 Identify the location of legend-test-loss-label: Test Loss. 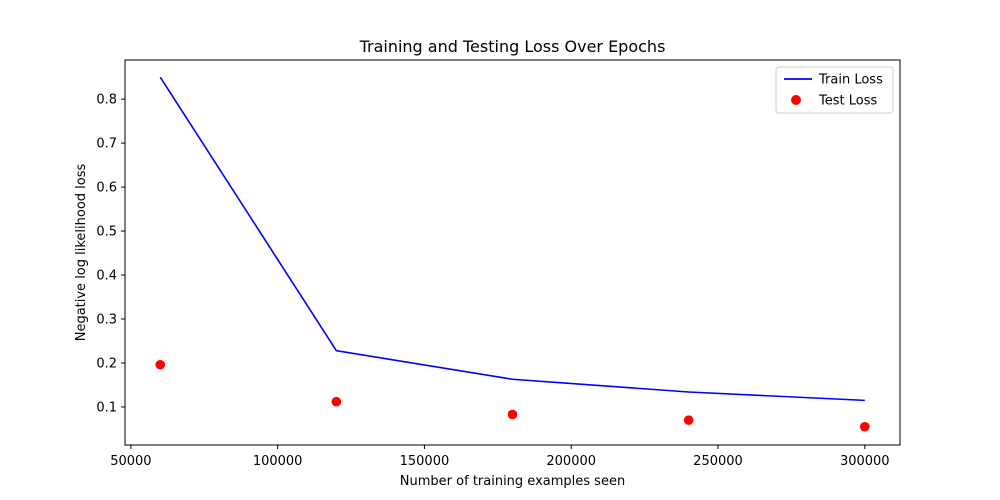
(847, 101).